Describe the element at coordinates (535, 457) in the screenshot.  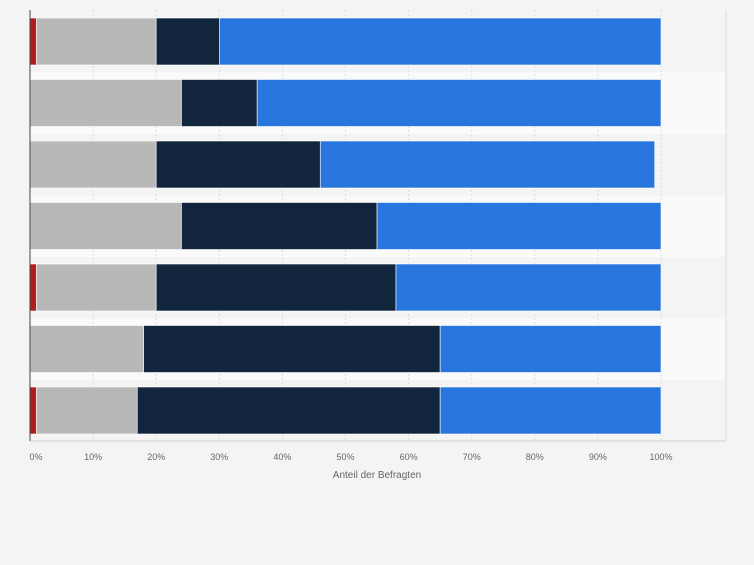
I see `x-tick-label: 80%` at that location.